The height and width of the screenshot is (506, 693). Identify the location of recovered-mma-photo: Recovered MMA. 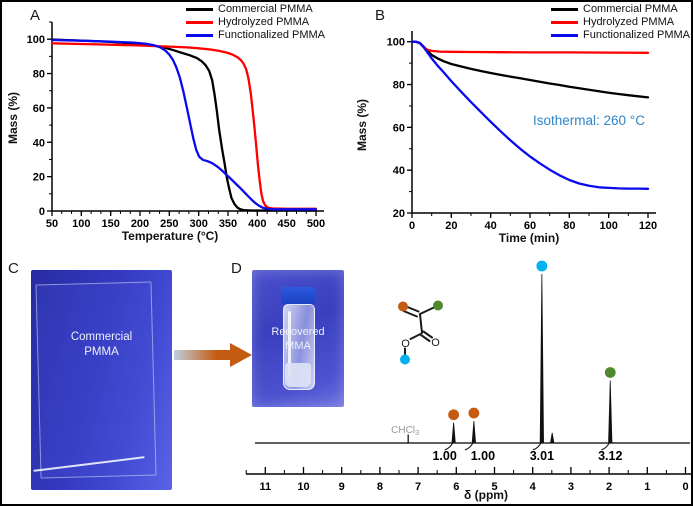
(298, 338).